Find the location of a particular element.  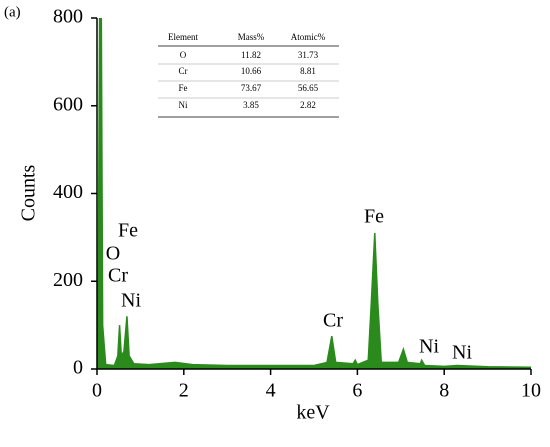

table-cell: O is located at coordinates (183, 55).